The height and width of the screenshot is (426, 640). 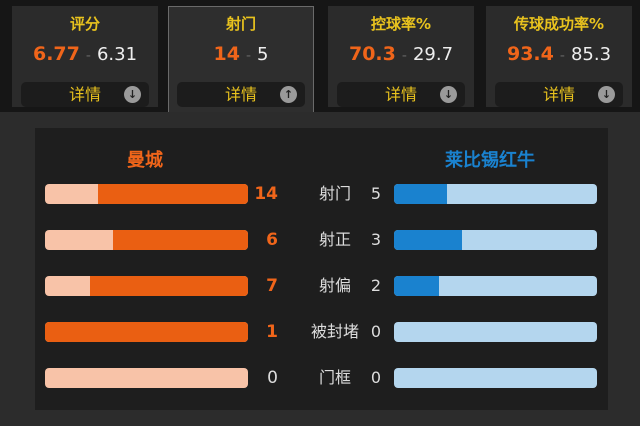 I want to click on stat-label: 被封堵, so click(x=334, y=331).